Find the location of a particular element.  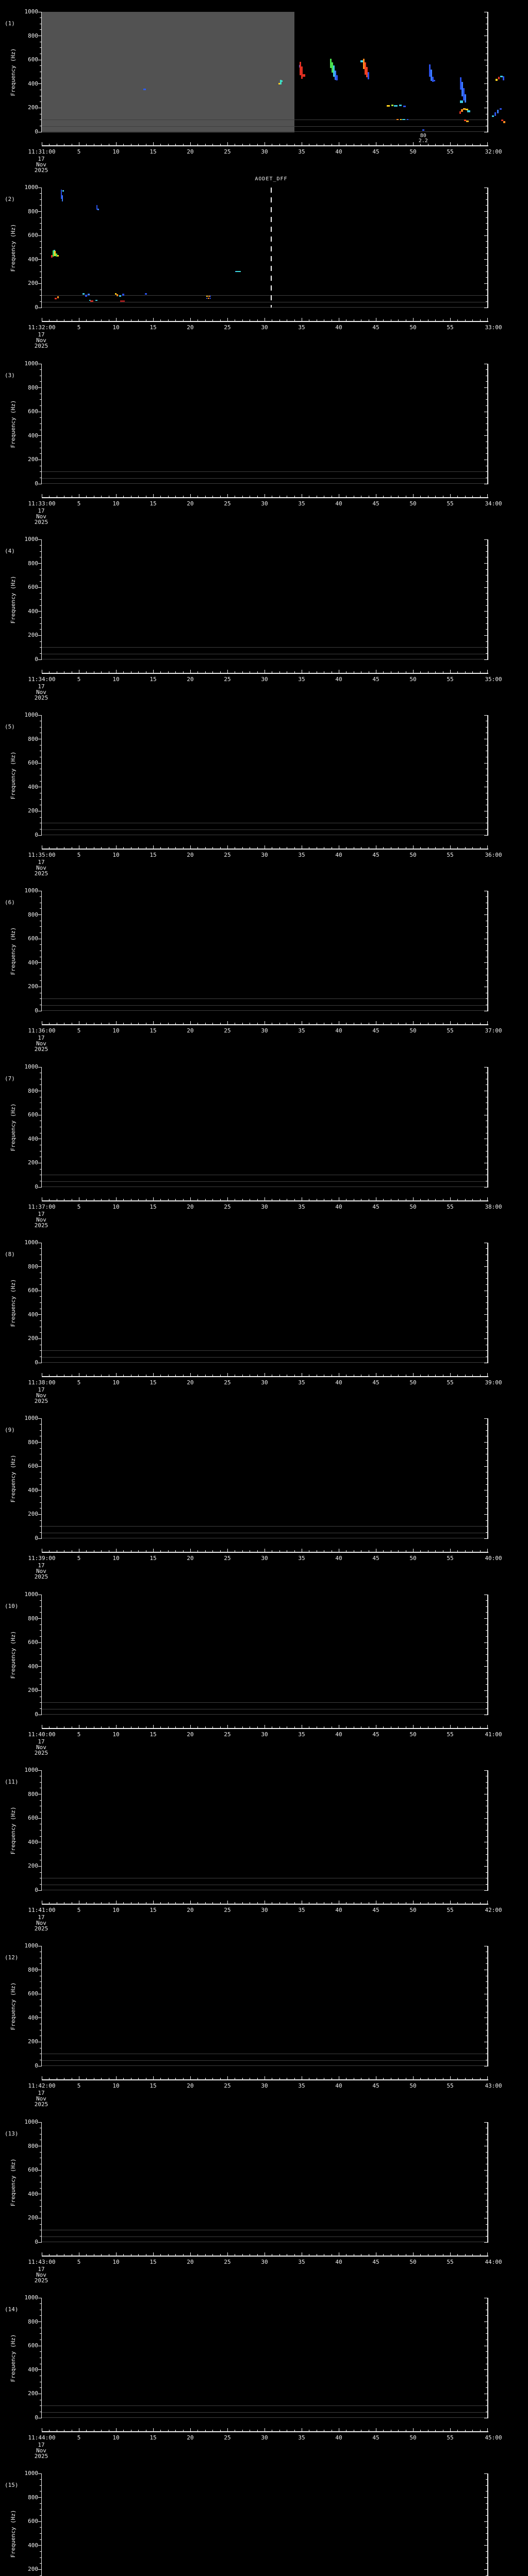

y-tick-label: 1000 is located at coordinates (19, 1066).